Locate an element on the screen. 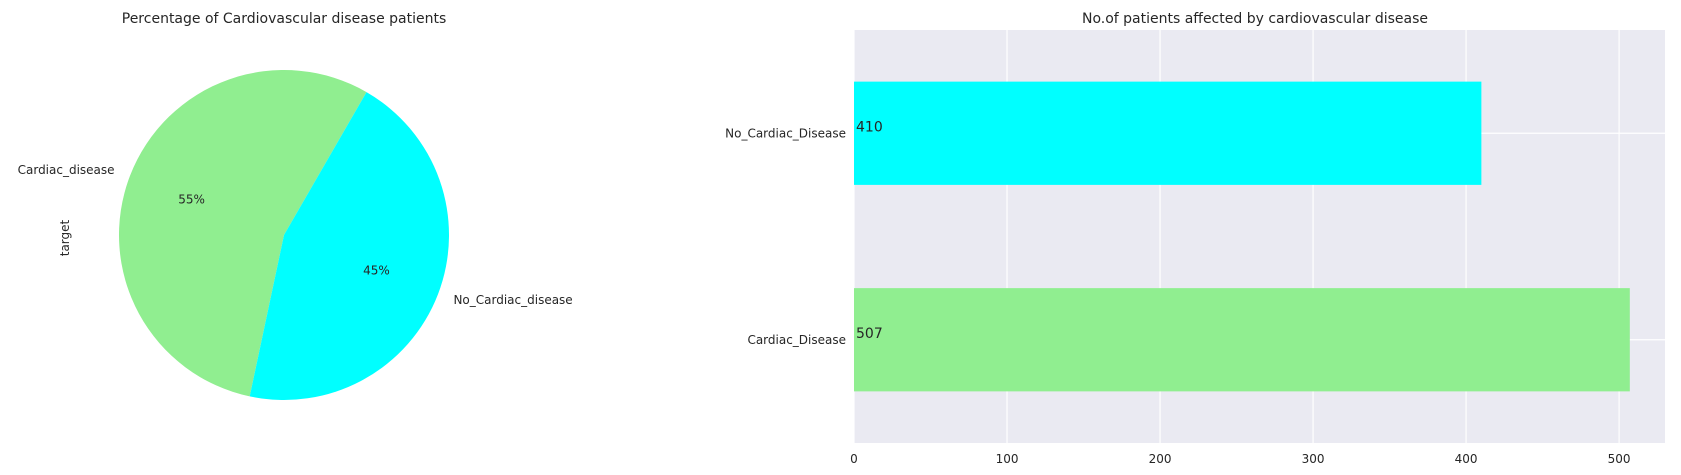  bar-category-label: Cardiac_Disease is located at coordinates (796, 340).